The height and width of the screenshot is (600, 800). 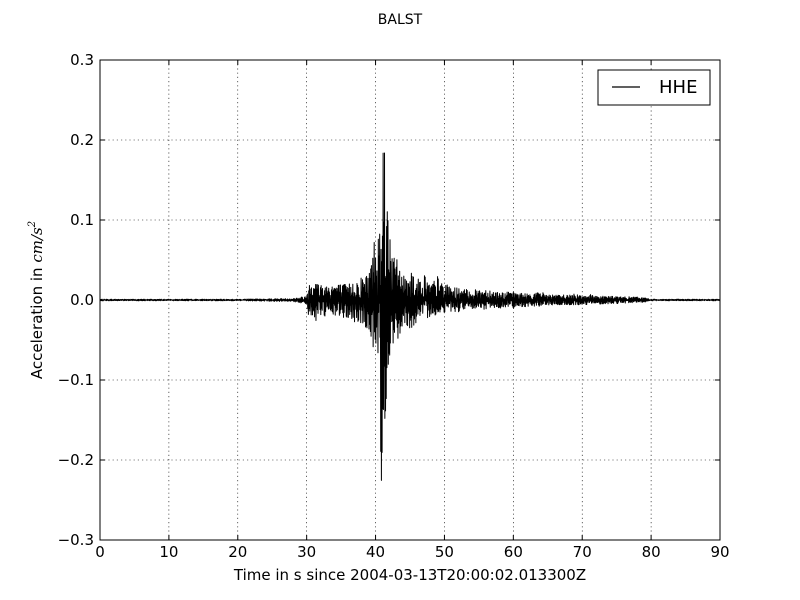 What do you see at coordinates (82, 220) in the screenshot?
I see `y-tick-label: 0.1` at bounding box center [82, 220].